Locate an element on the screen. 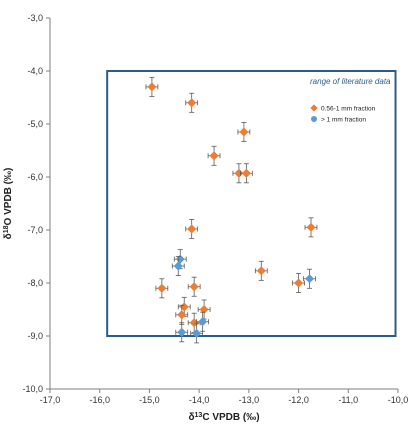 This screenshot has height=429, width=410. legend-label: 0.56-1 mm fraction is located at coordinates (348, 108).